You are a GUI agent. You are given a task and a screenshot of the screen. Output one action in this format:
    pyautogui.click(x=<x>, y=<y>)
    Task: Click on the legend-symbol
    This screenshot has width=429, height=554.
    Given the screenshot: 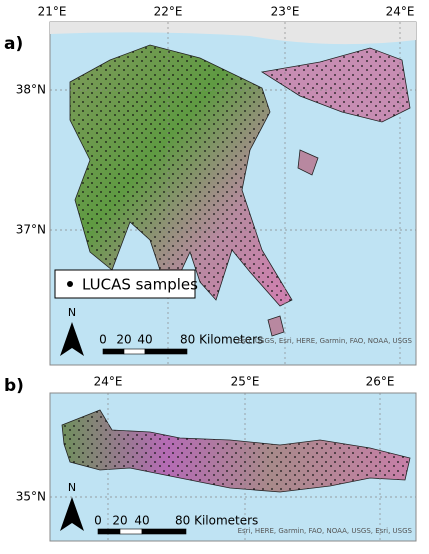 What is the action you would take?
    pyautogui.click(x=70, y=284)
    